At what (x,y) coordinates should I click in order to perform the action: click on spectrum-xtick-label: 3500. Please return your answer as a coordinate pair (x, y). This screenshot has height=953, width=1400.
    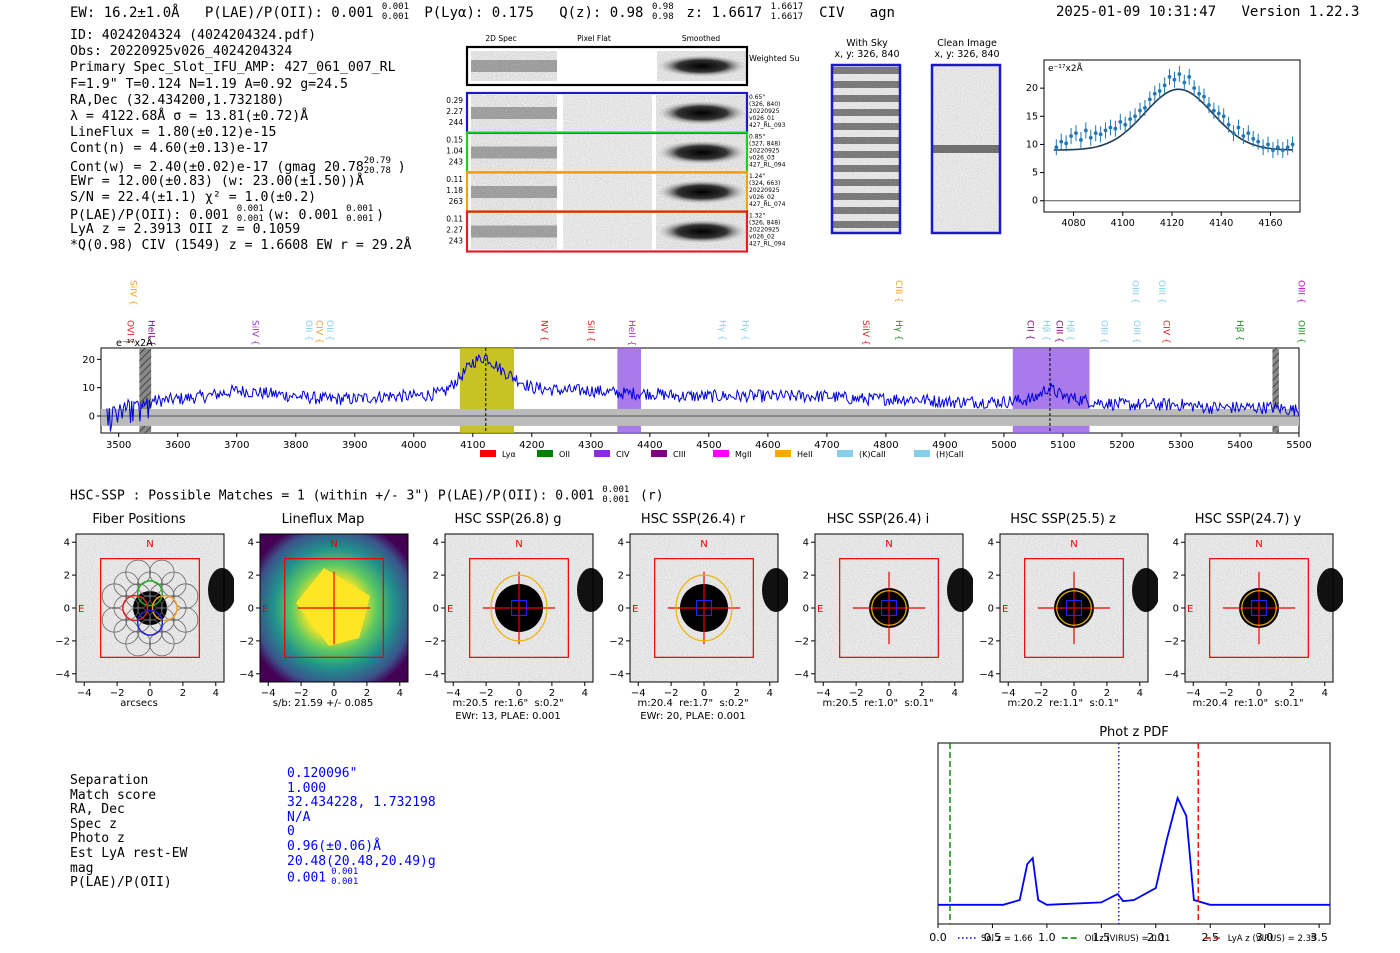
    Looking at the image, I should click on (118, 445).